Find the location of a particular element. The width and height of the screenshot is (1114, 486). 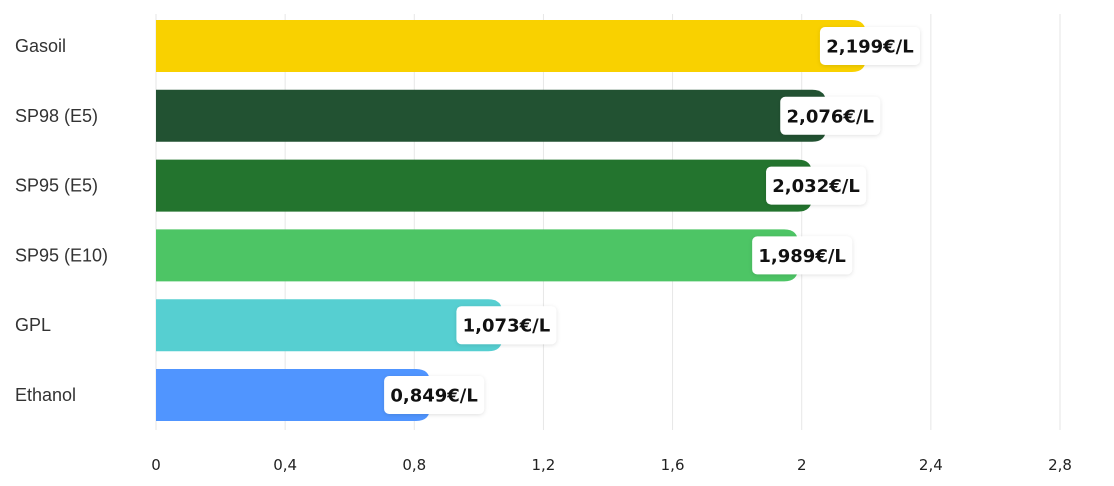

category-label: GPL is located at coordinates (33, 325).